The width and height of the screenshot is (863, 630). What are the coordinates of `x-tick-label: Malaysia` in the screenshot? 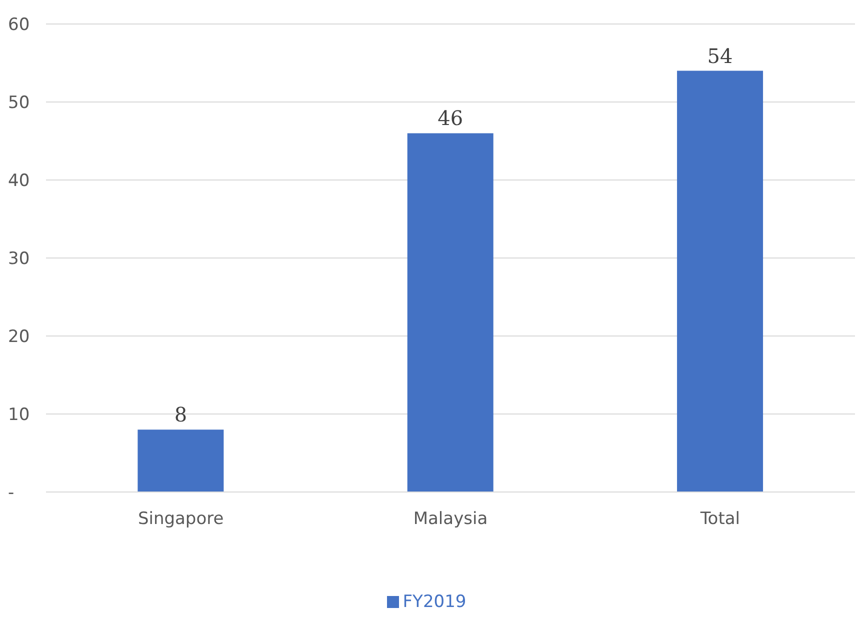 It's located at (450, 519).